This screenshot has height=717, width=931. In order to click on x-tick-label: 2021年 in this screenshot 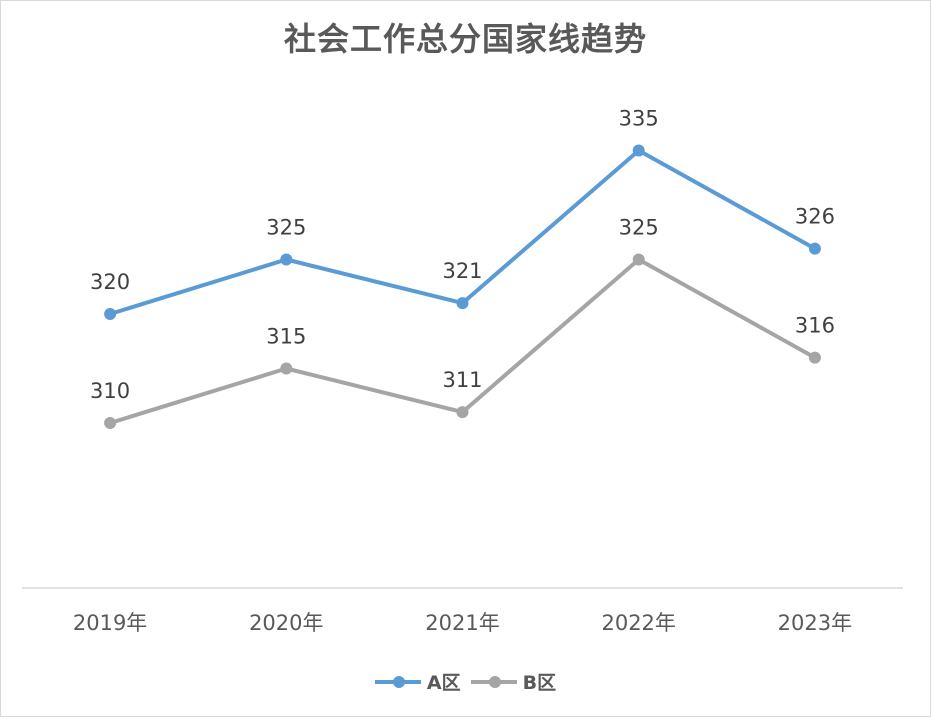, I will do `click(462, 623)`.